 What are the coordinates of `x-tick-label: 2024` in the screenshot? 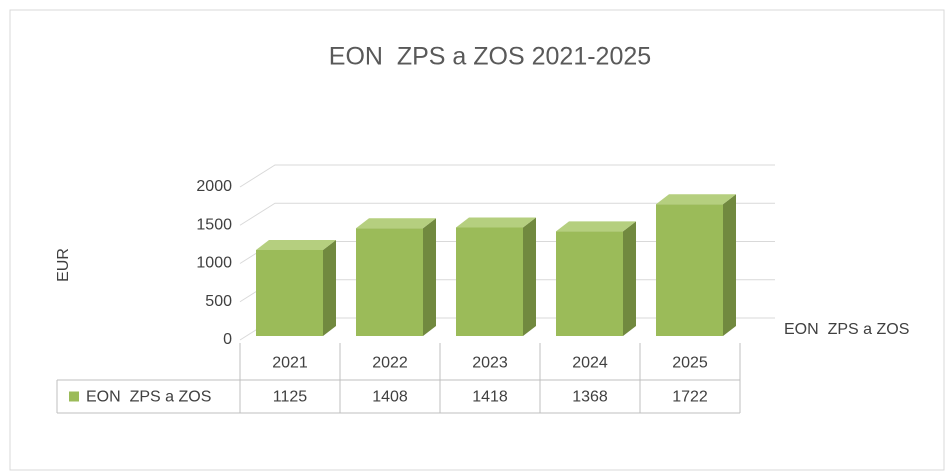 It's located at (590, 363).